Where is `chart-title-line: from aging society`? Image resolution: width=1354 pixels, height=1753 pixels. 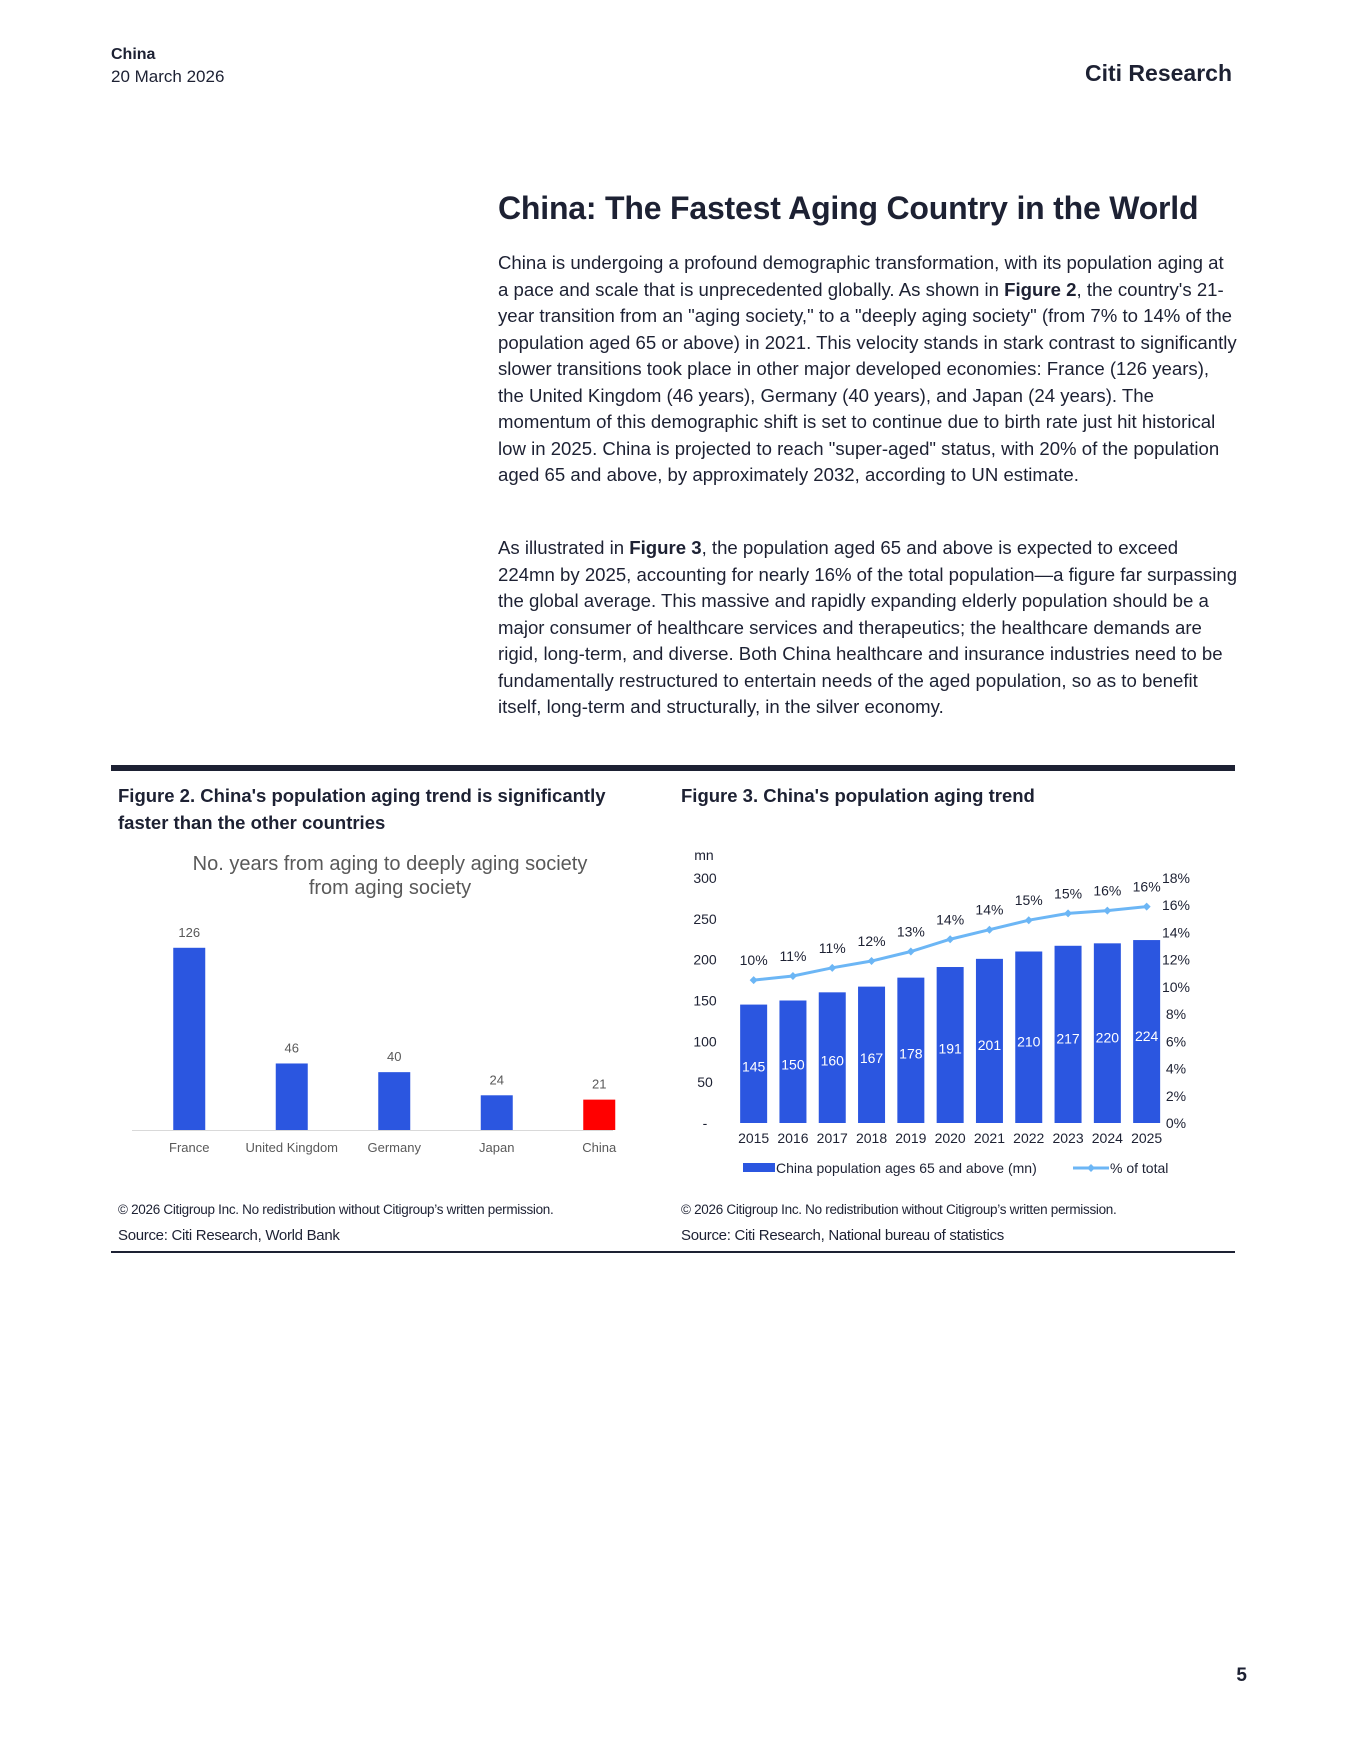
chart-title-line: from aging society is located at coordinates (390, 888).